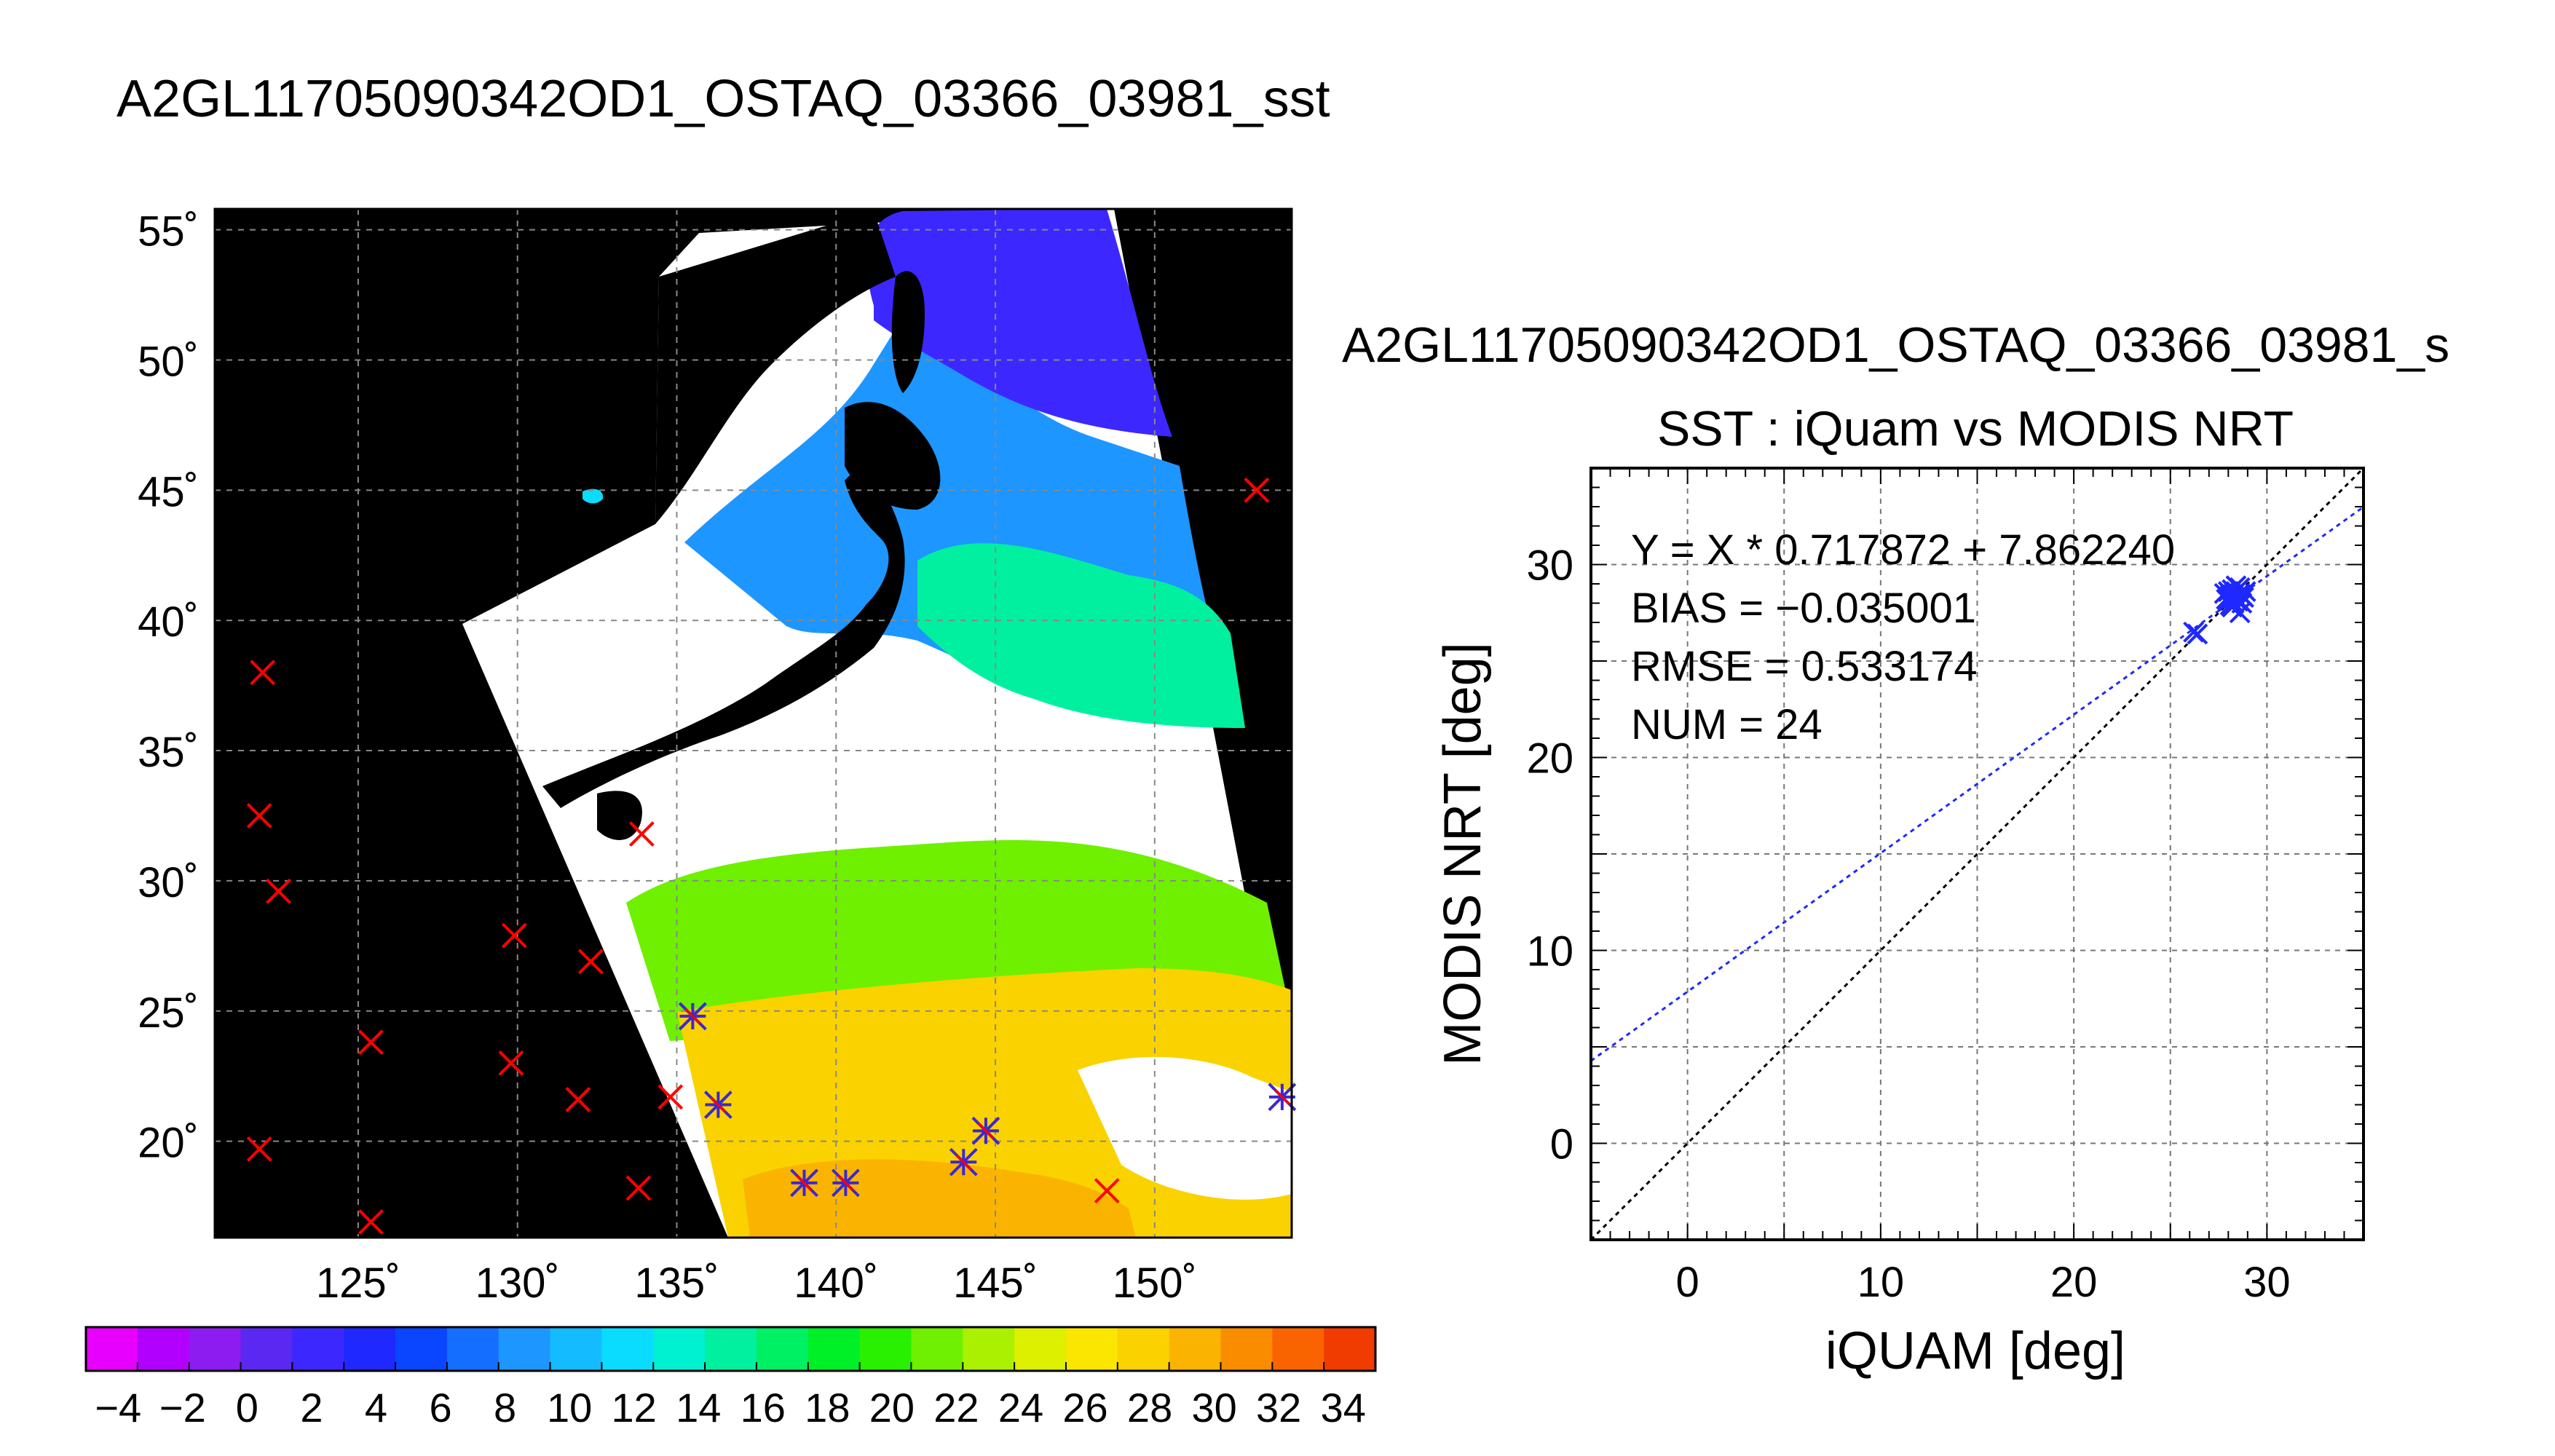 This screenshot has height=1456, width=2555. I want to click on map-latitude-tick-label: 25˚, so click(168, 1013).